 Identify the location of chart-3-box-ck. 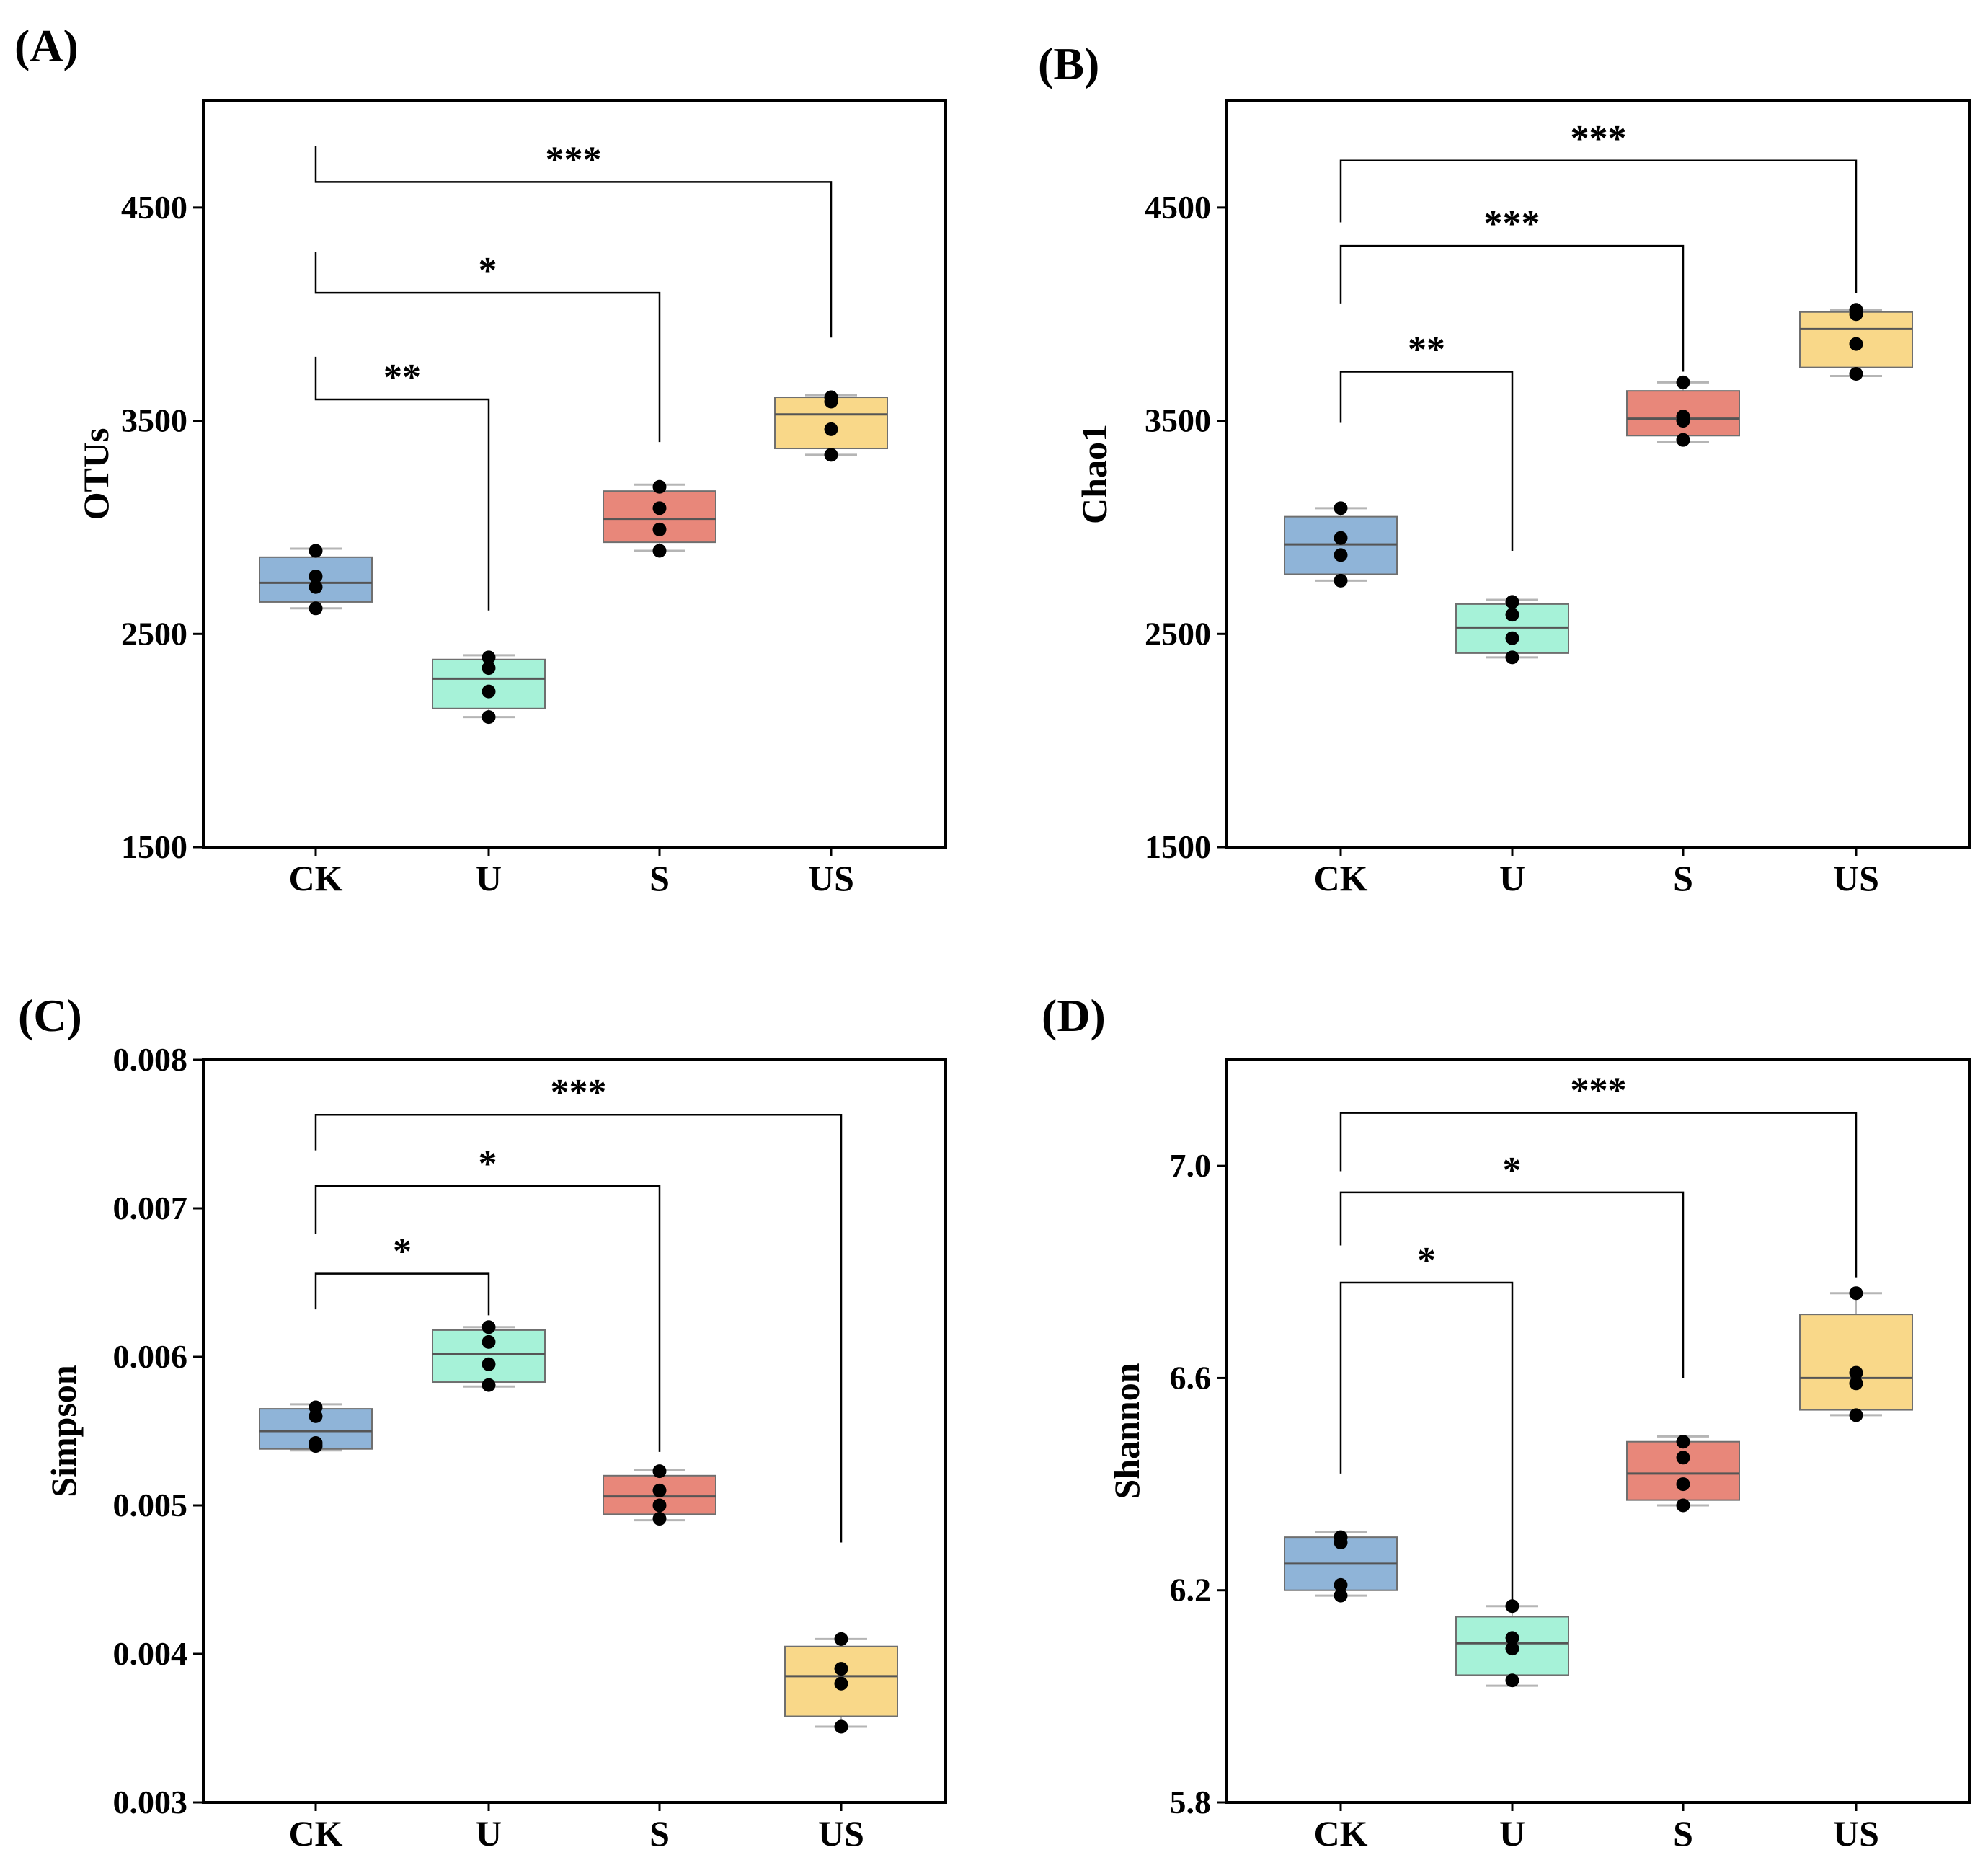
(316, 1426).